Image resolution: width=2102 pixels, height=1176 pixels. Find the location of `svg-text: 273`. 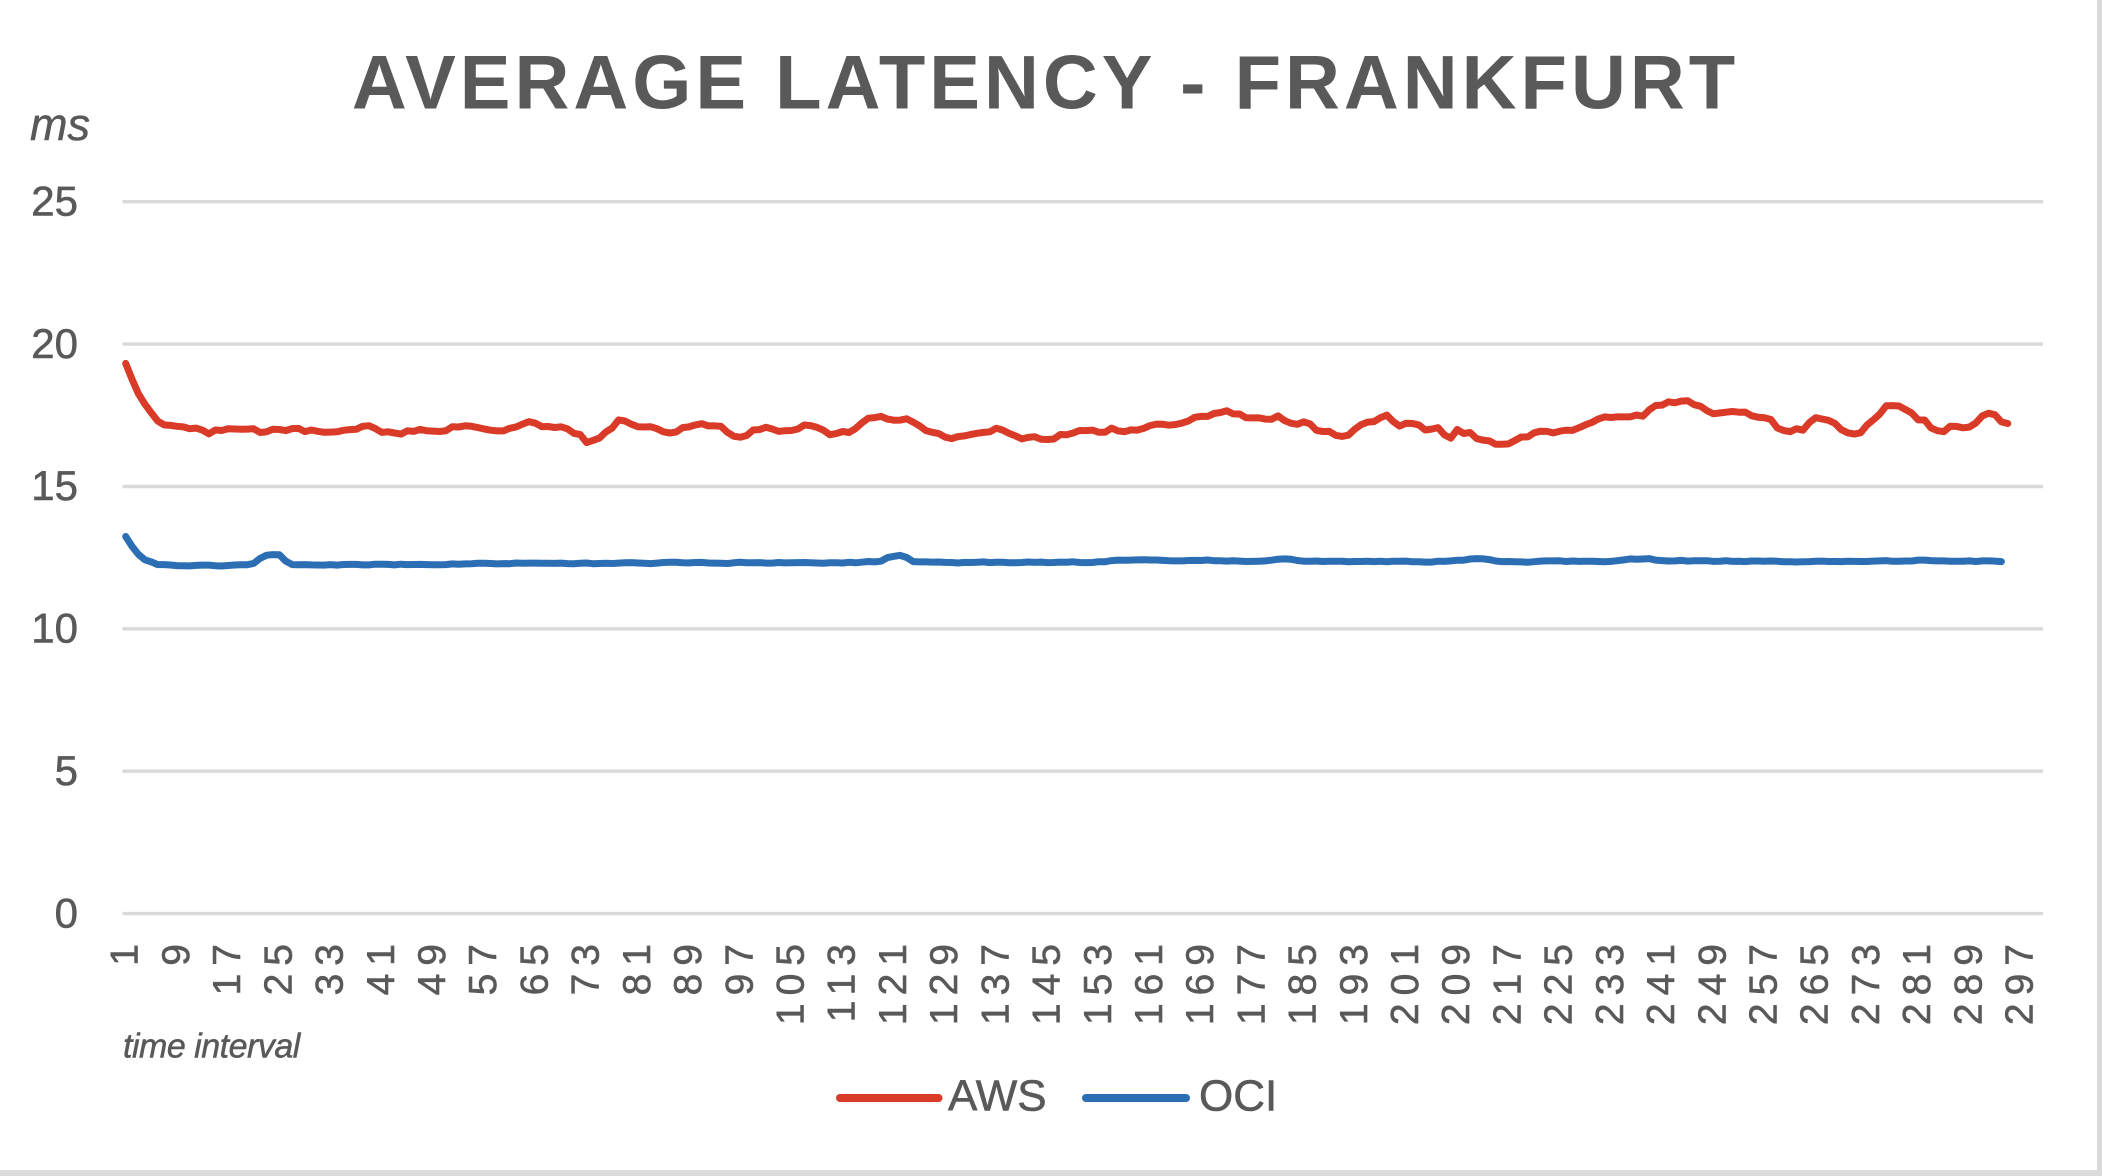

svg-text: 273 is located at coordinates (1866, 980).